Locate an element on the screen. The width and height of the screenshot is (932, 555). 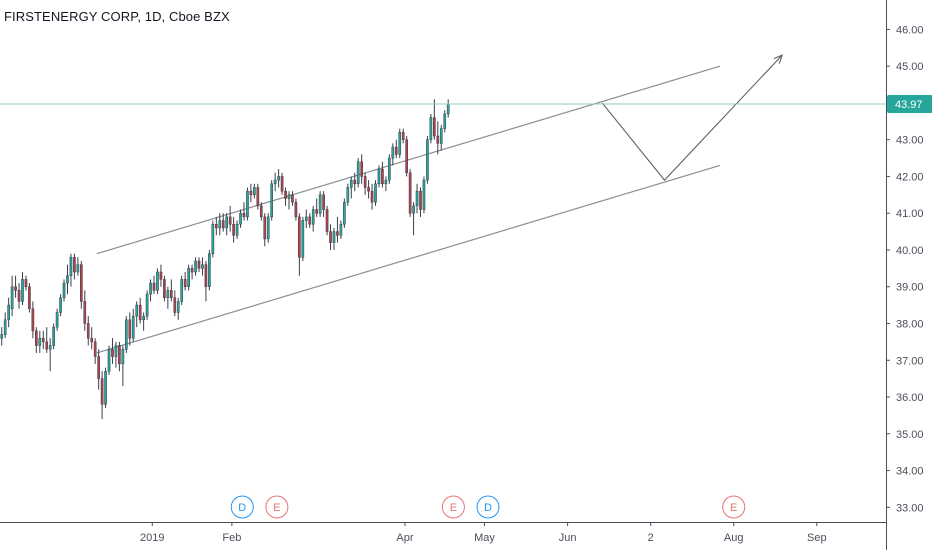
x-tick-label: Feb is located at coordinates (231, 538).